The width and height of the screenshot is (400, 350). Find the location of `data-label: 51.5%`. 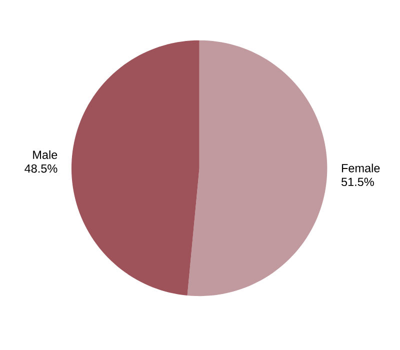

data-label: 51.5% is located at coordinates (357, 182).